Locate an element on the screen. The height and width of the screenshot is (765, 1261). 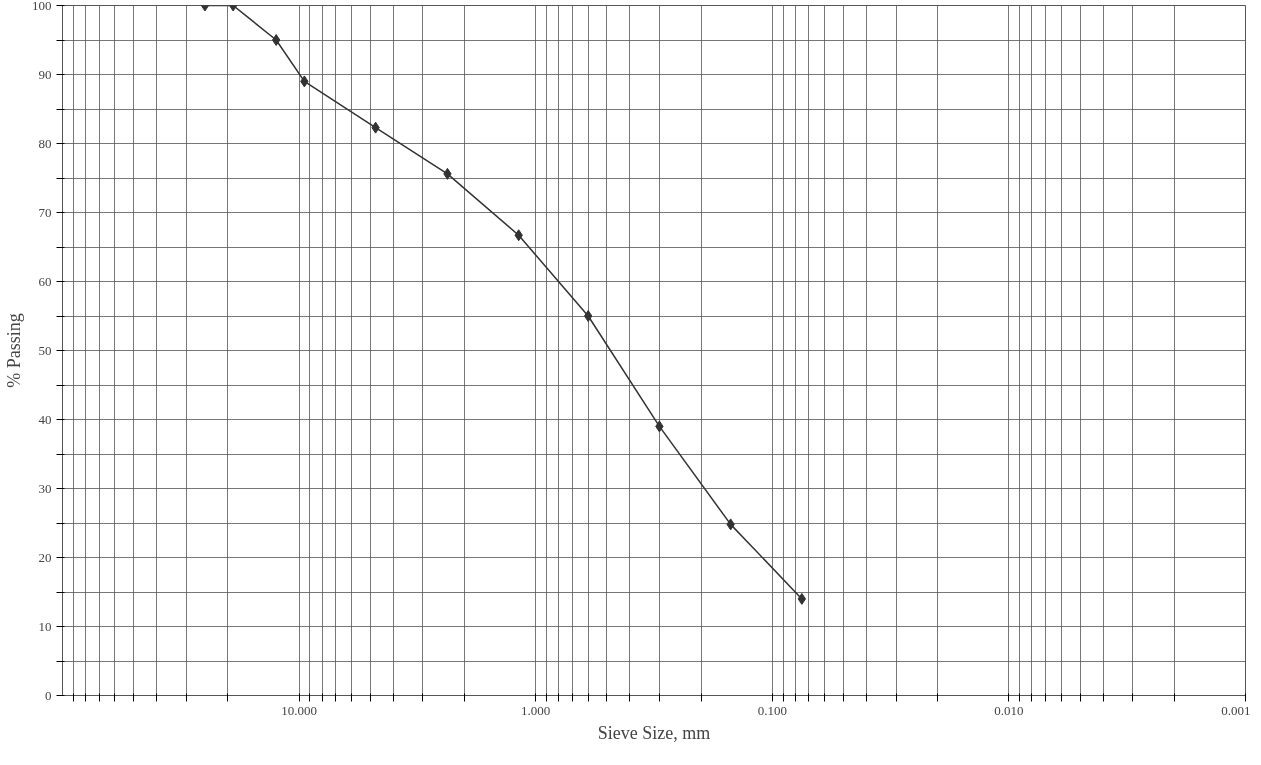
x-axis-title: Sieve Size, mm is located at coordinates (654, 732).